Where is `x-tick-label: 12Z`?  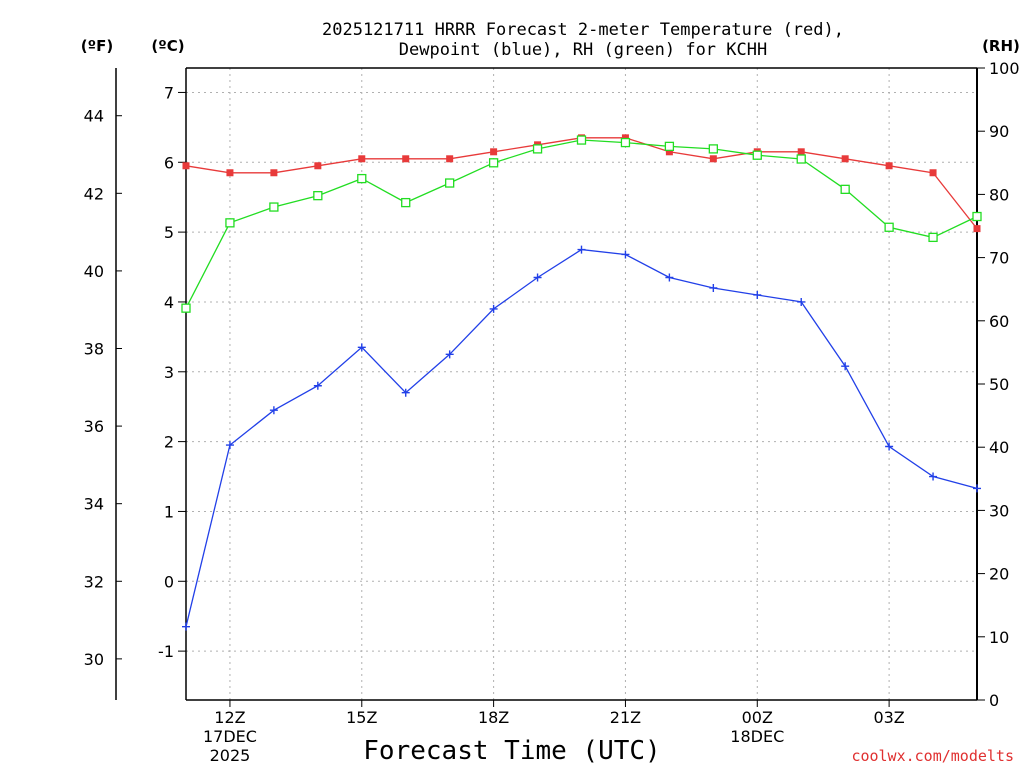
x-tick-label: 12Z is located at coordinates (229, 717).